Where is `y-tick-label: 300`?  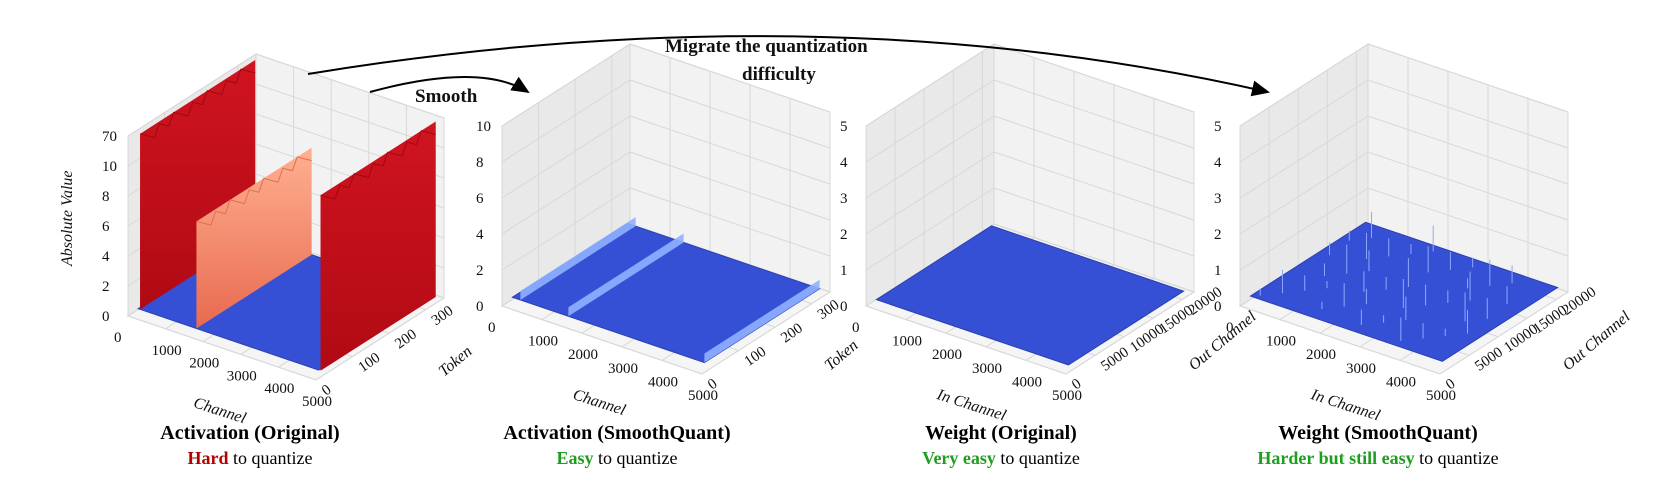 y-tick-label: 300 is located at coordinates (829, 310).